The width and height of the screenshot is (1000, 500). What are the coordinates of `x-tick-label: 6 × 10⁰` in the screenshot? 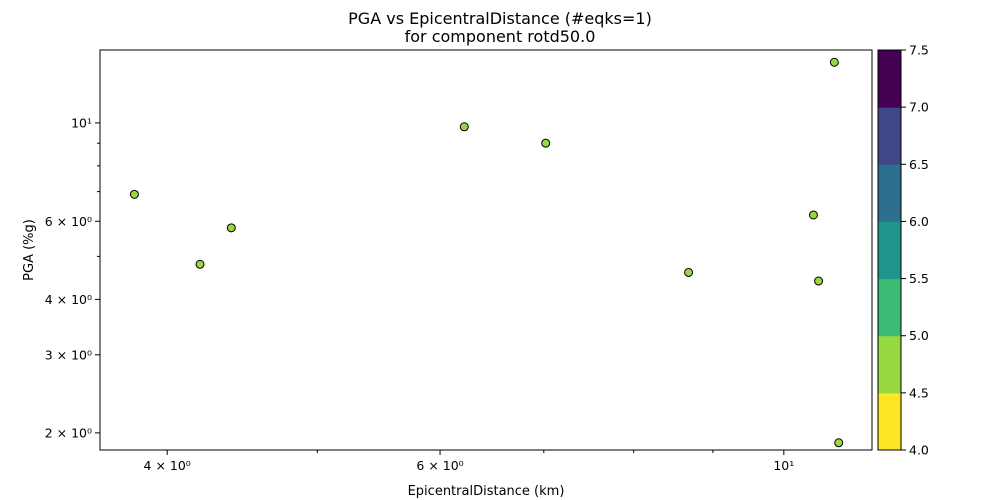 It's located at (439, 465).